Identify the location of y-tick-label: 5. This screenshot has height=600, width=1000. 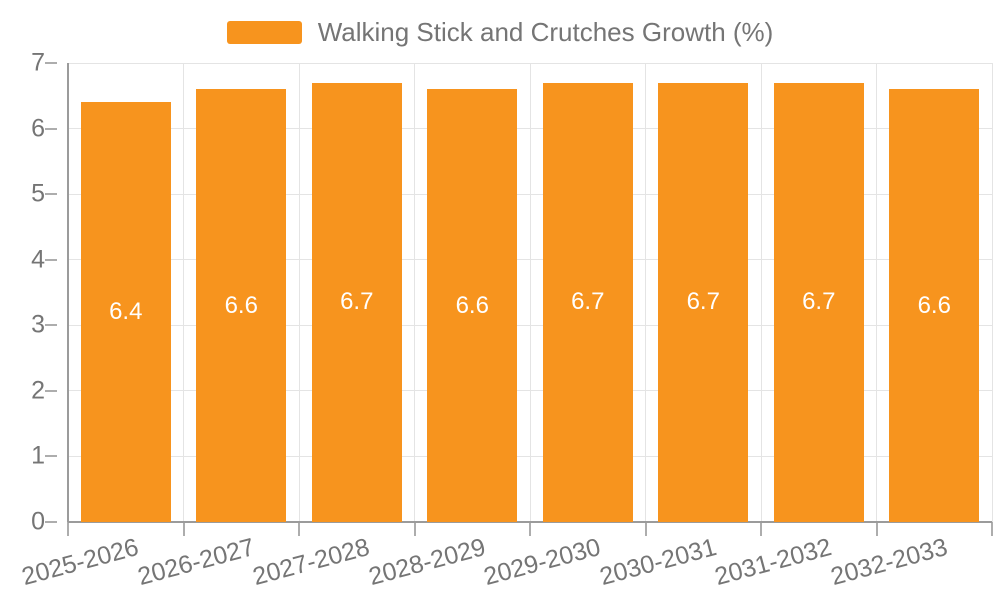
(38, 193).